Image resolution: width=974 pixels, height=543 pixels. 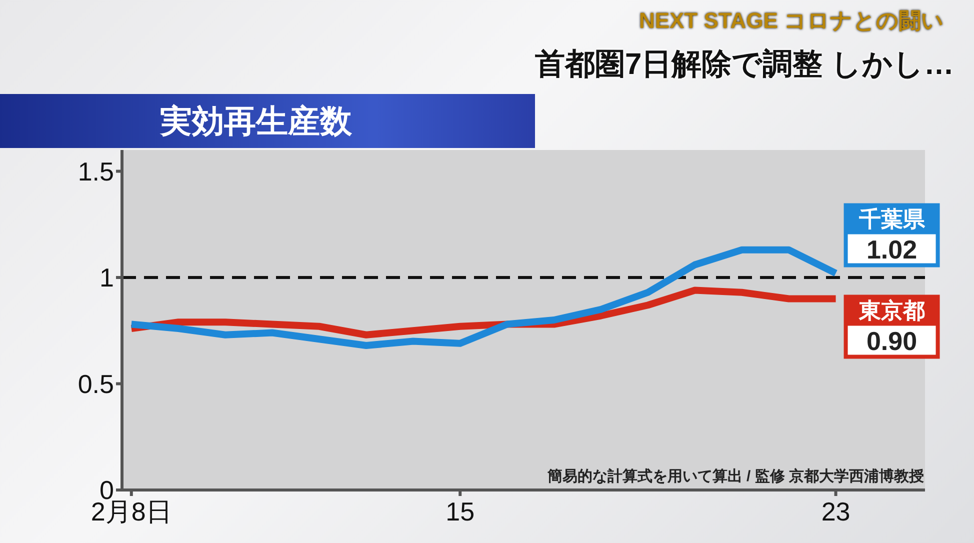 I want to click on data-label: 1.02, so click(x=892, y=249).